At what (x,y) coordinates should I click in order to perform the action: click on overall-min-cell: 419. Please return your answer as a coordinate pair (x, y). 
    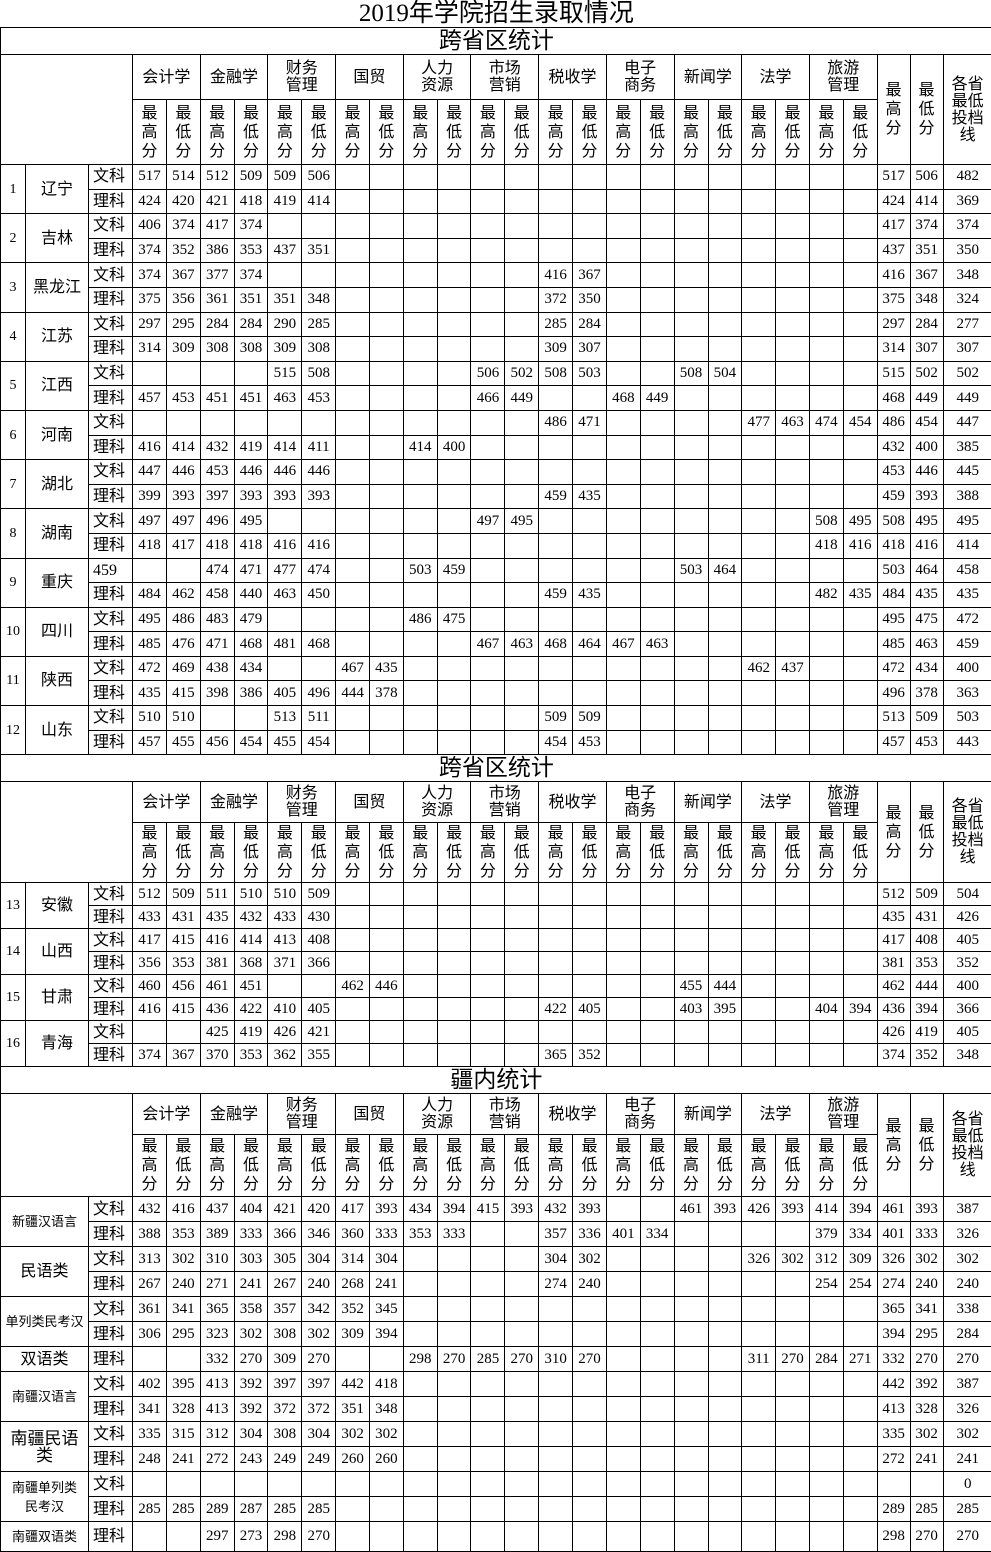
    Looking at the image, I should click on (926, 1032).